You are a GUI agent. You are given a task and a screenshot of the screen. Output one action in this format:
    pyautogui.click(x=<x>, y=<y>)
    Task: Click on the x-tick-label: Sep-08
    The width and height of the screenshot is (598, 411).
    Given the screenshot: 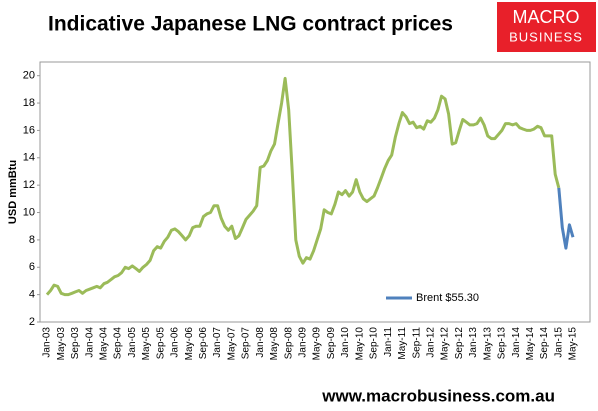 What is the action you would take?
    pyautogui.click(x=288, y=343)
    